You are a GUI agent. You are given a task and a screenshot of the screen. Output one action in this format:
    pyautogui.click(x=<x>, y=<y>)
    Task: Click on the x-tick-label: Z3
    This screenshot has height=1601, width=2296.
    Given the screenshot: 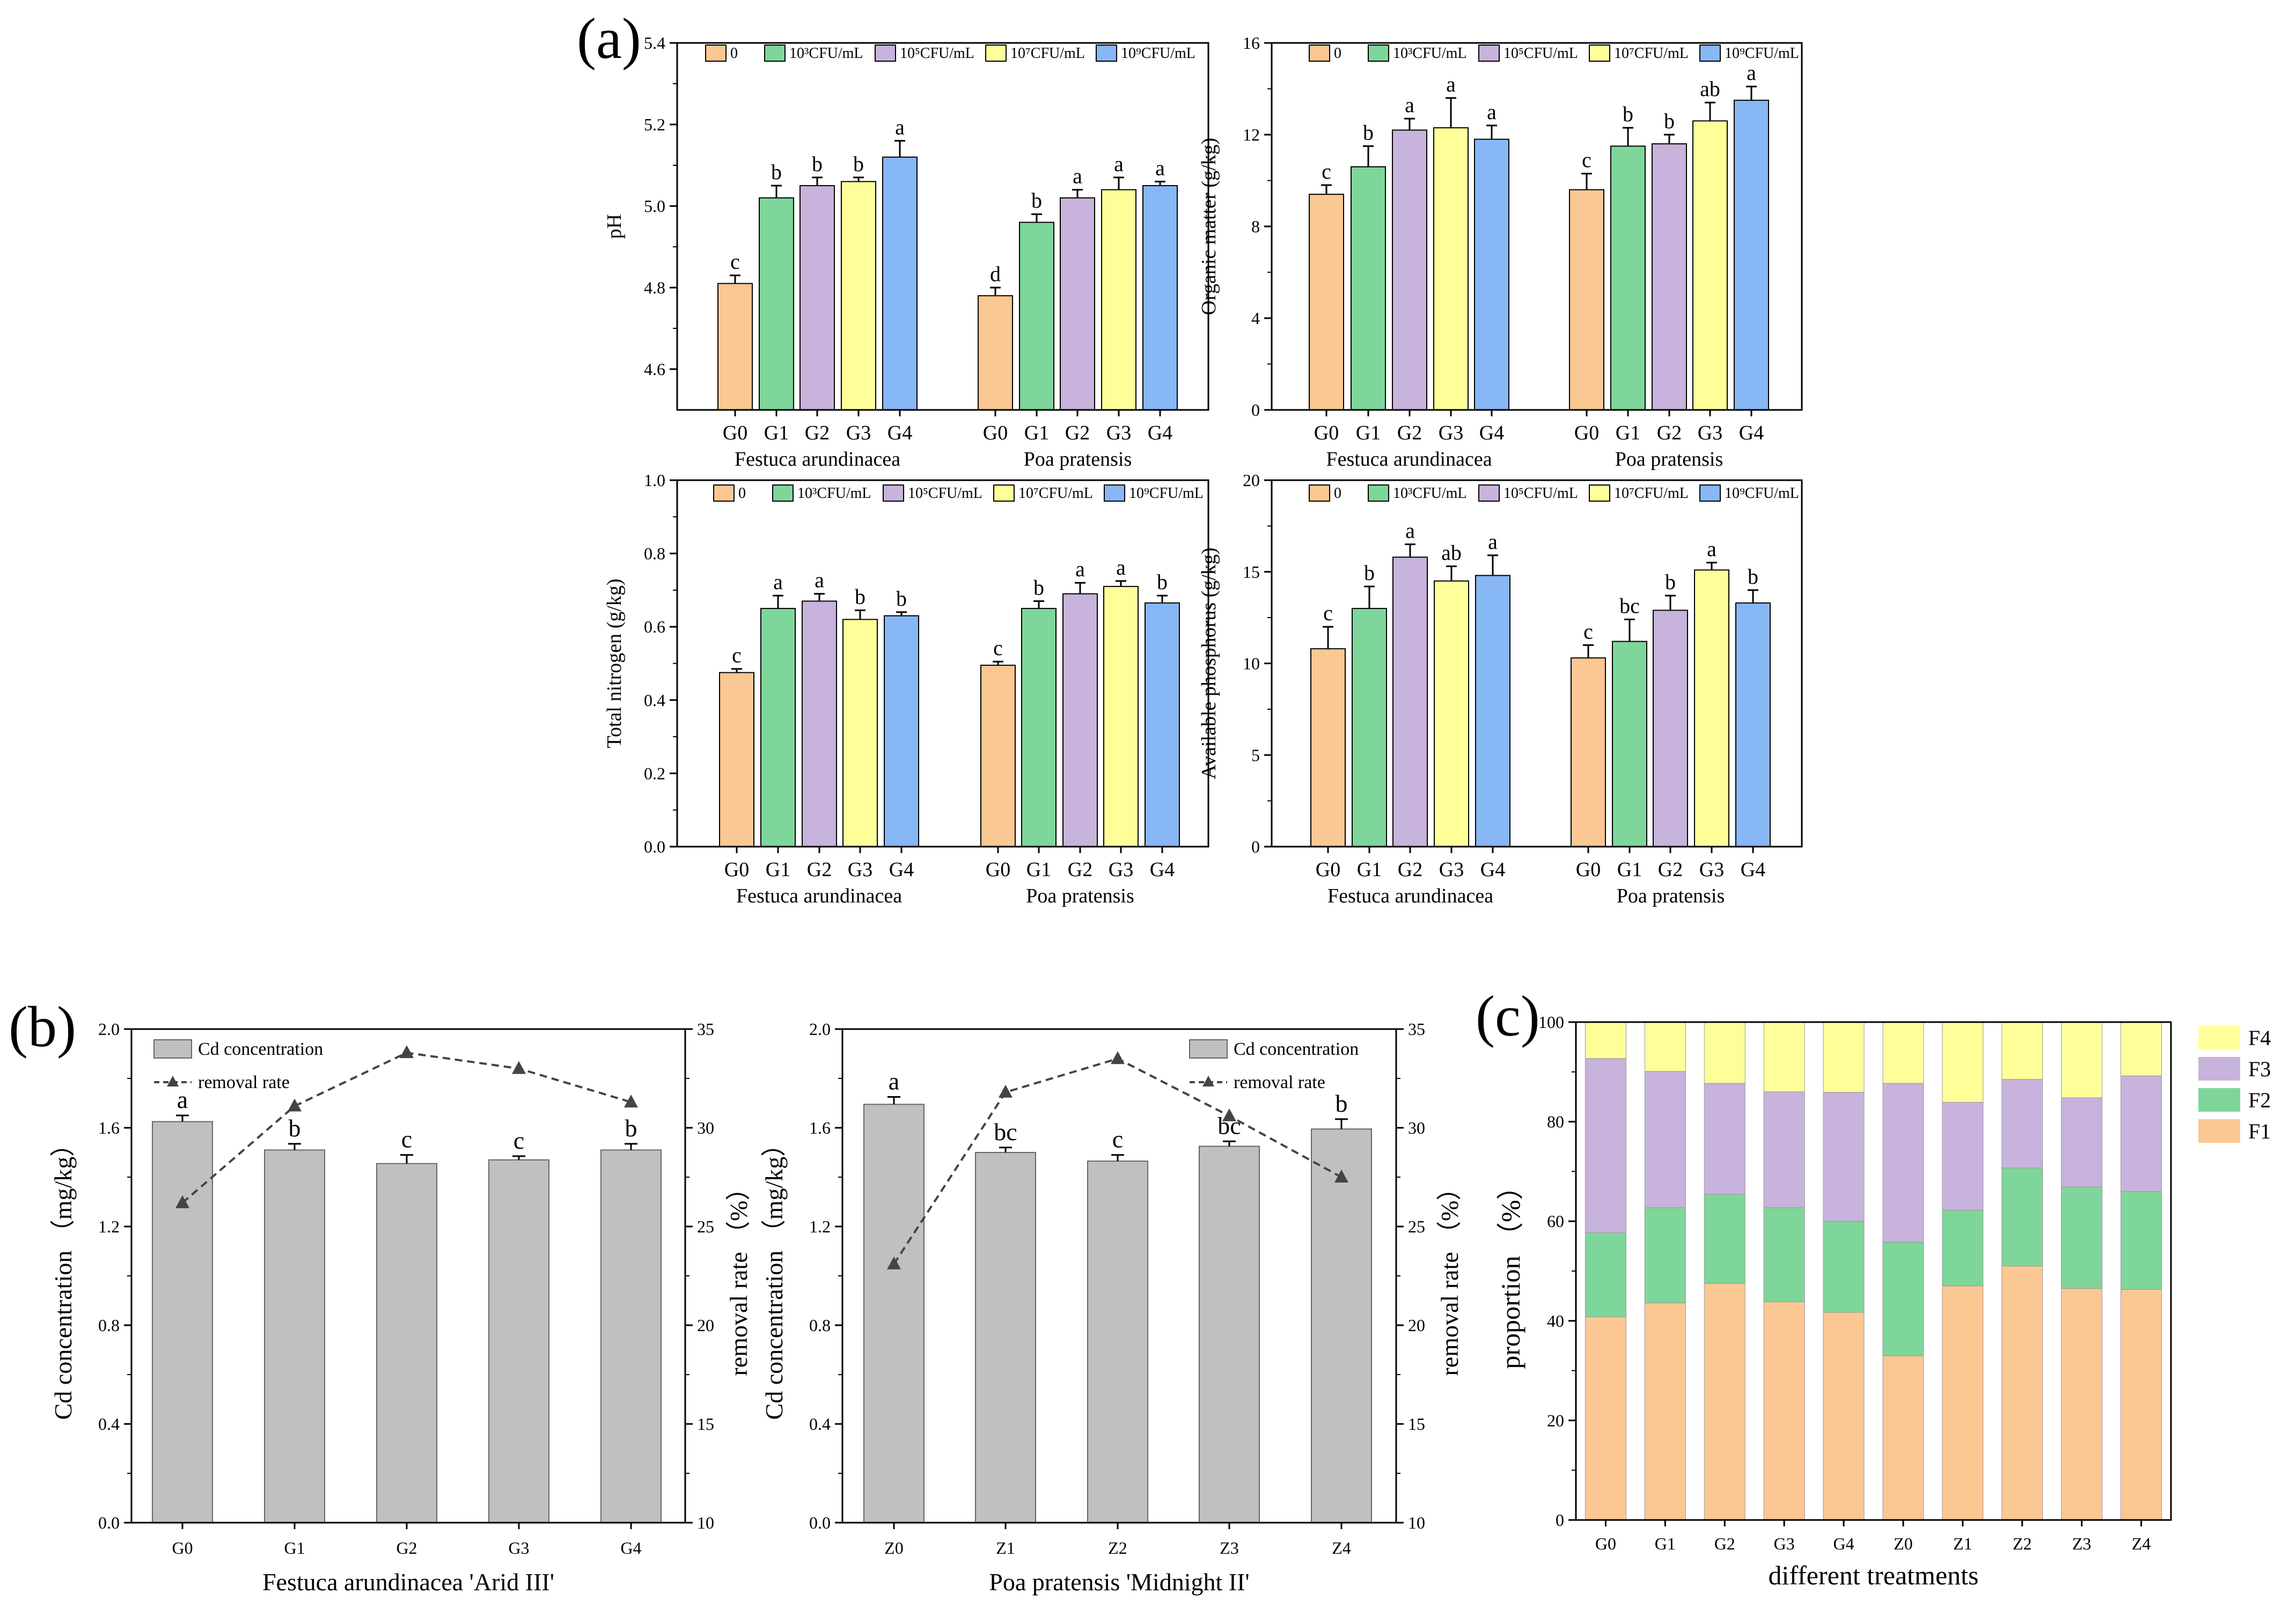 What is the action you would take?
    pyautogui.click(x=2082, y=1543)
    